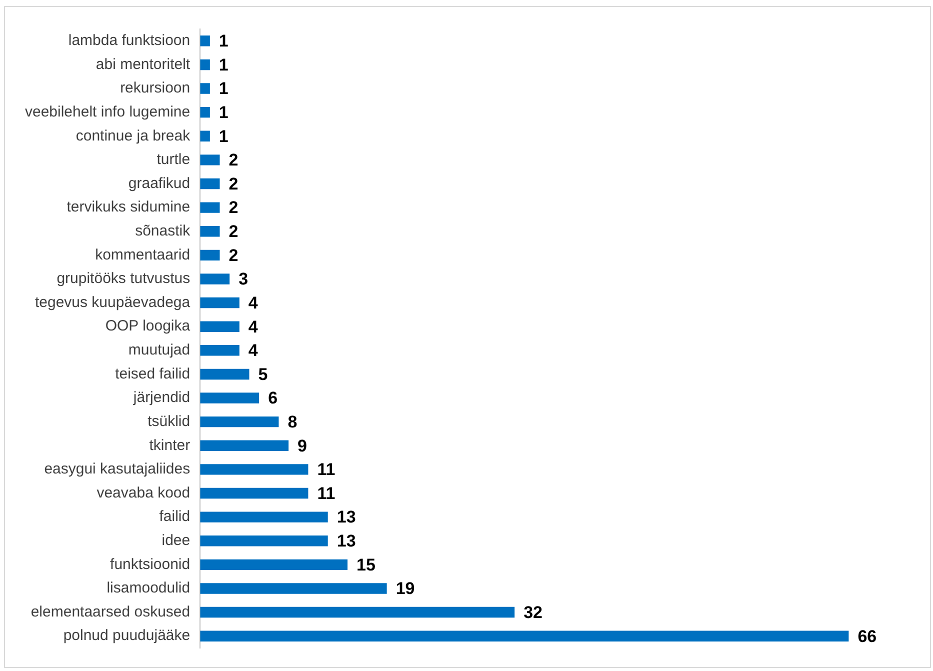 The height and width of the screenshot is (671, 933). What do you see at coordinates (533, 612) in the screenshot?
I see `data-label: 32` at bounding box center [533, 612].